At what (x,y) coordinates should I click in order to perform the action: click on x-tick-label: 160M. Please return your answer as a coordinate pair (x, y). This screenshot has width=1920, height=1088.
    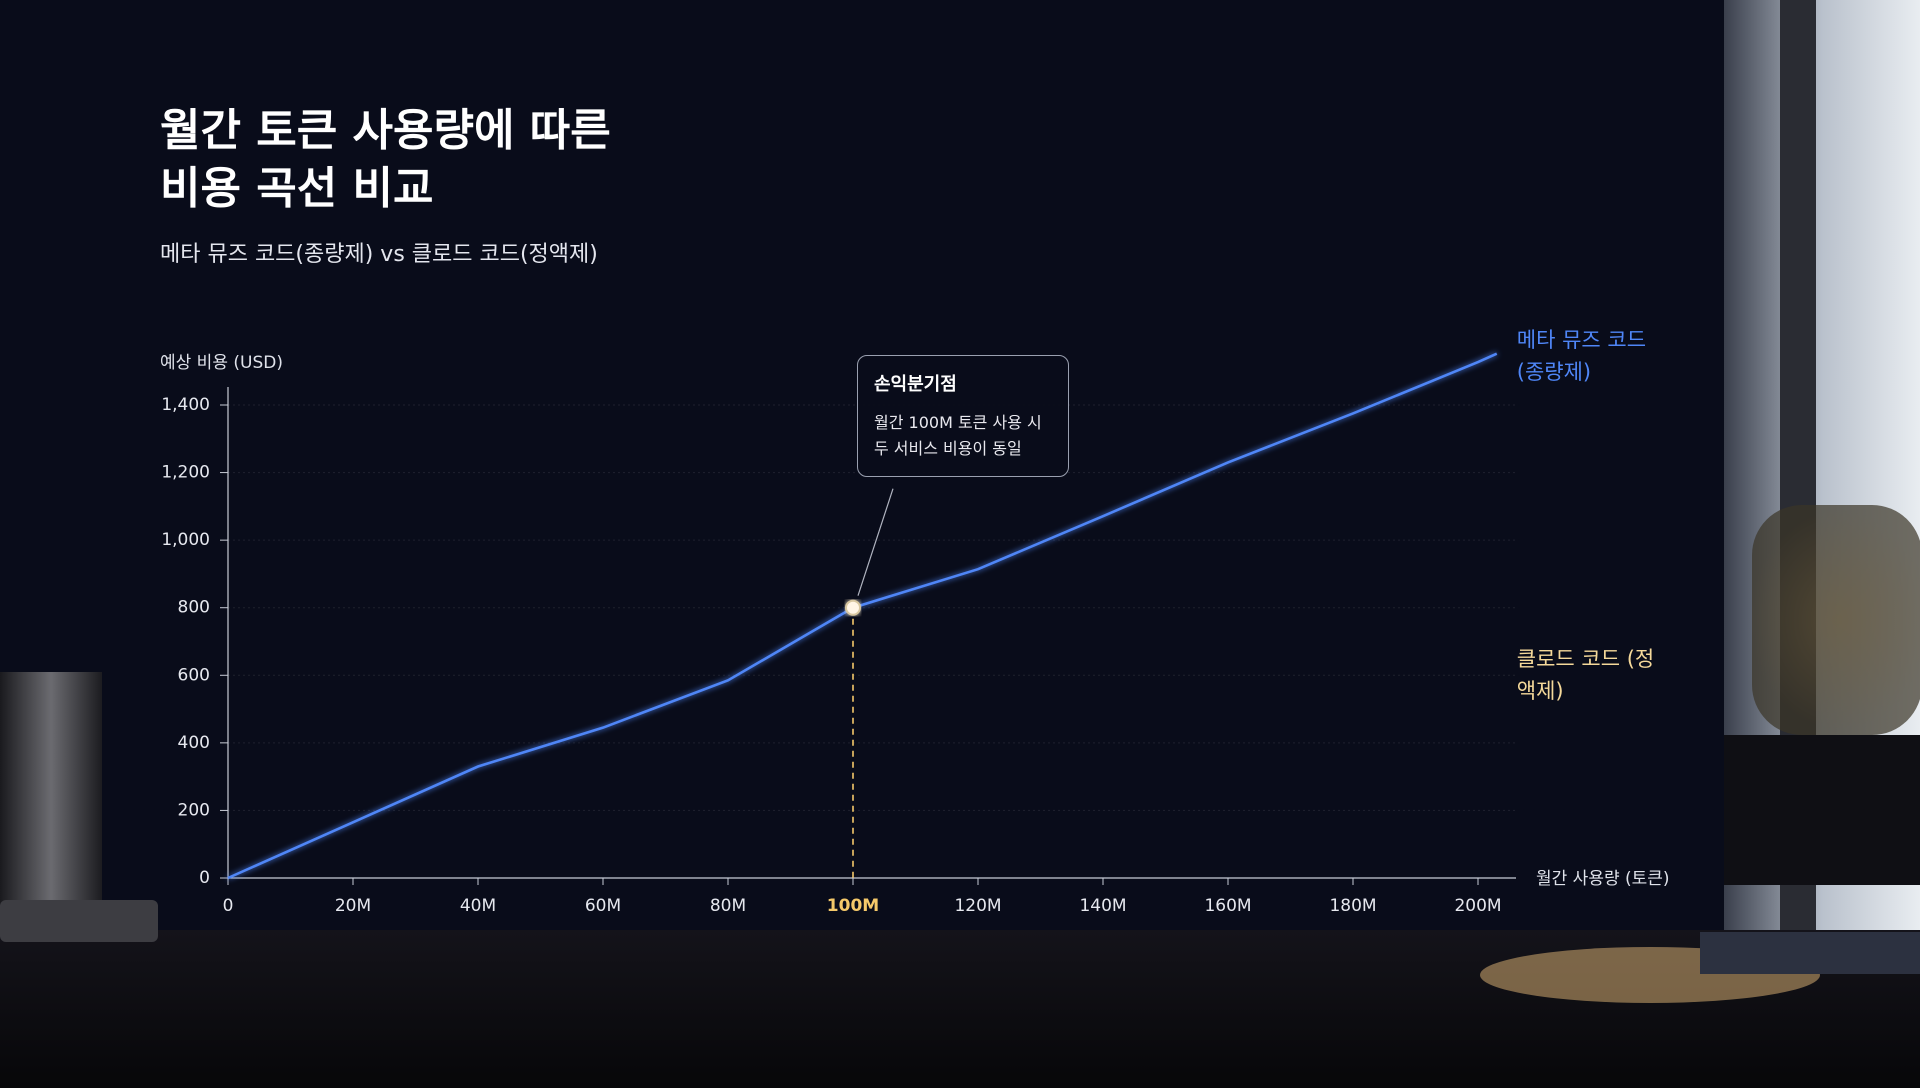
    Looking at the image, I should click on (1227, 906).